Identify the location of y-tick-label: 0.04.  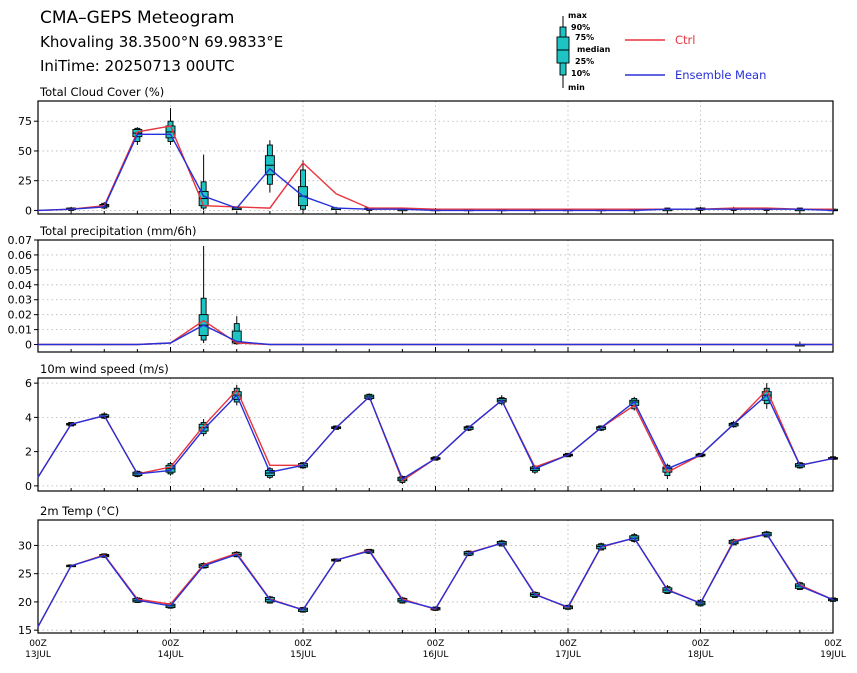
(20, 285).